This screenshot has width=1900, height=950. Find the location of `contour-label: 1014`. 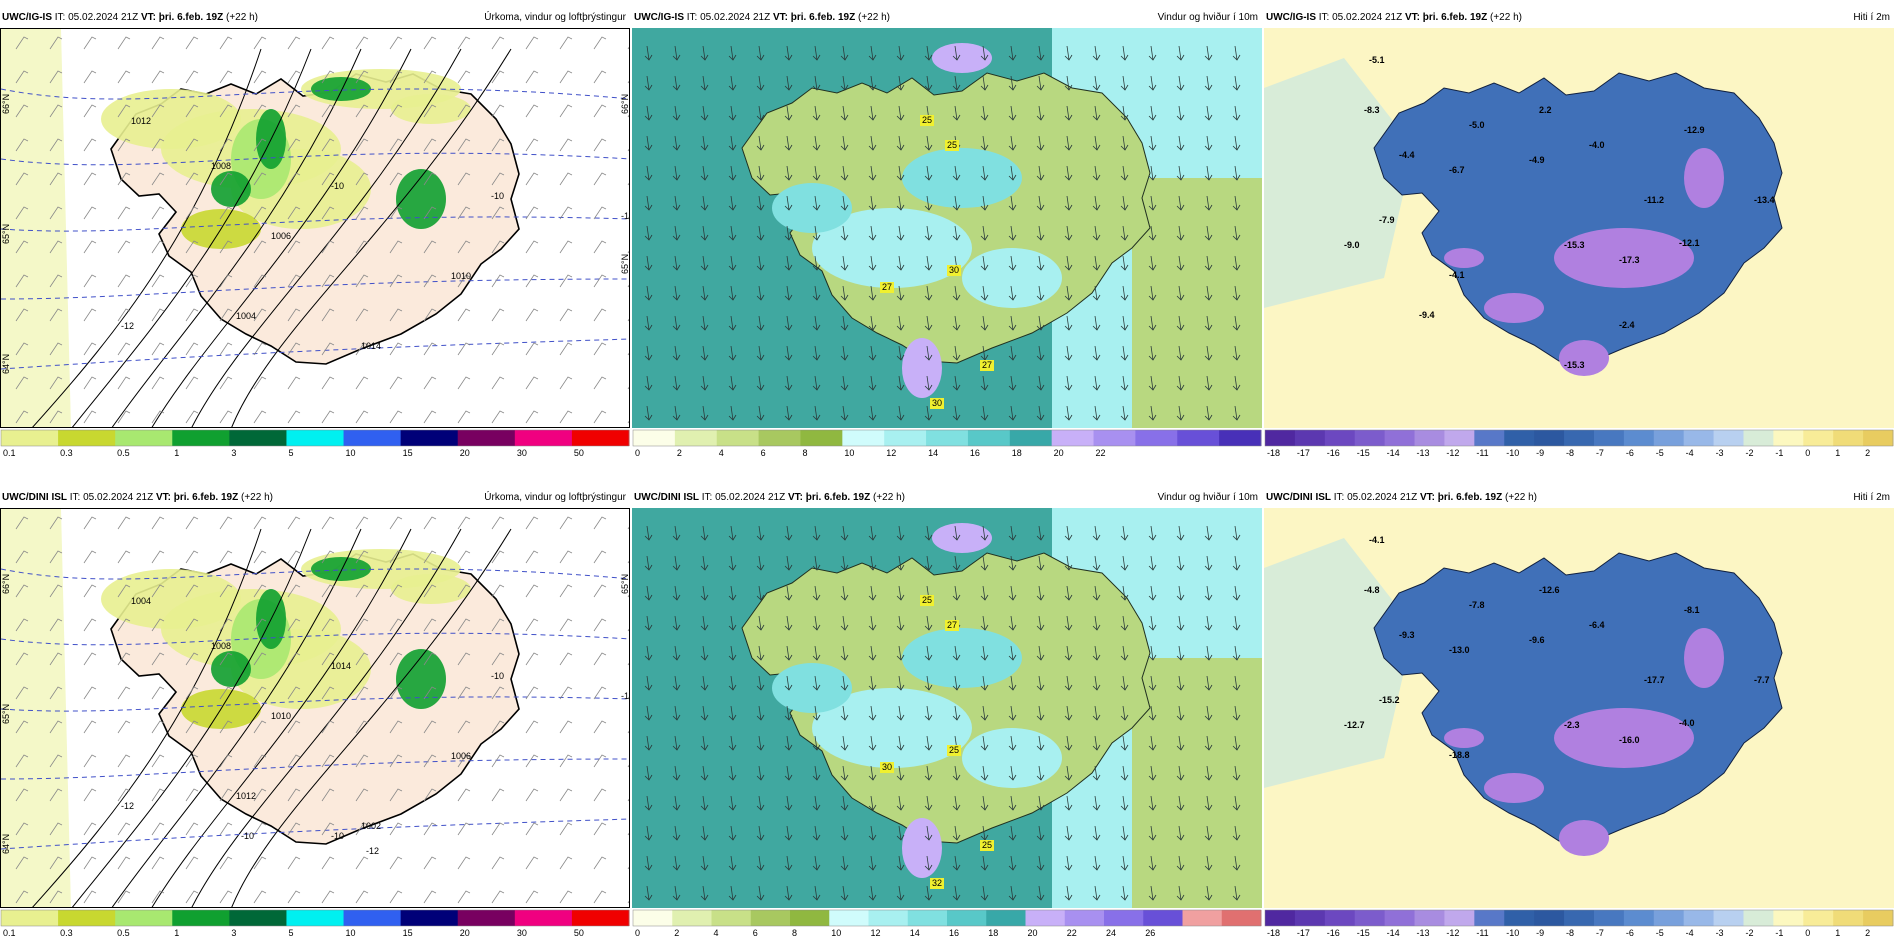

contour-label: 1014 is located at coordinates (371, 346).